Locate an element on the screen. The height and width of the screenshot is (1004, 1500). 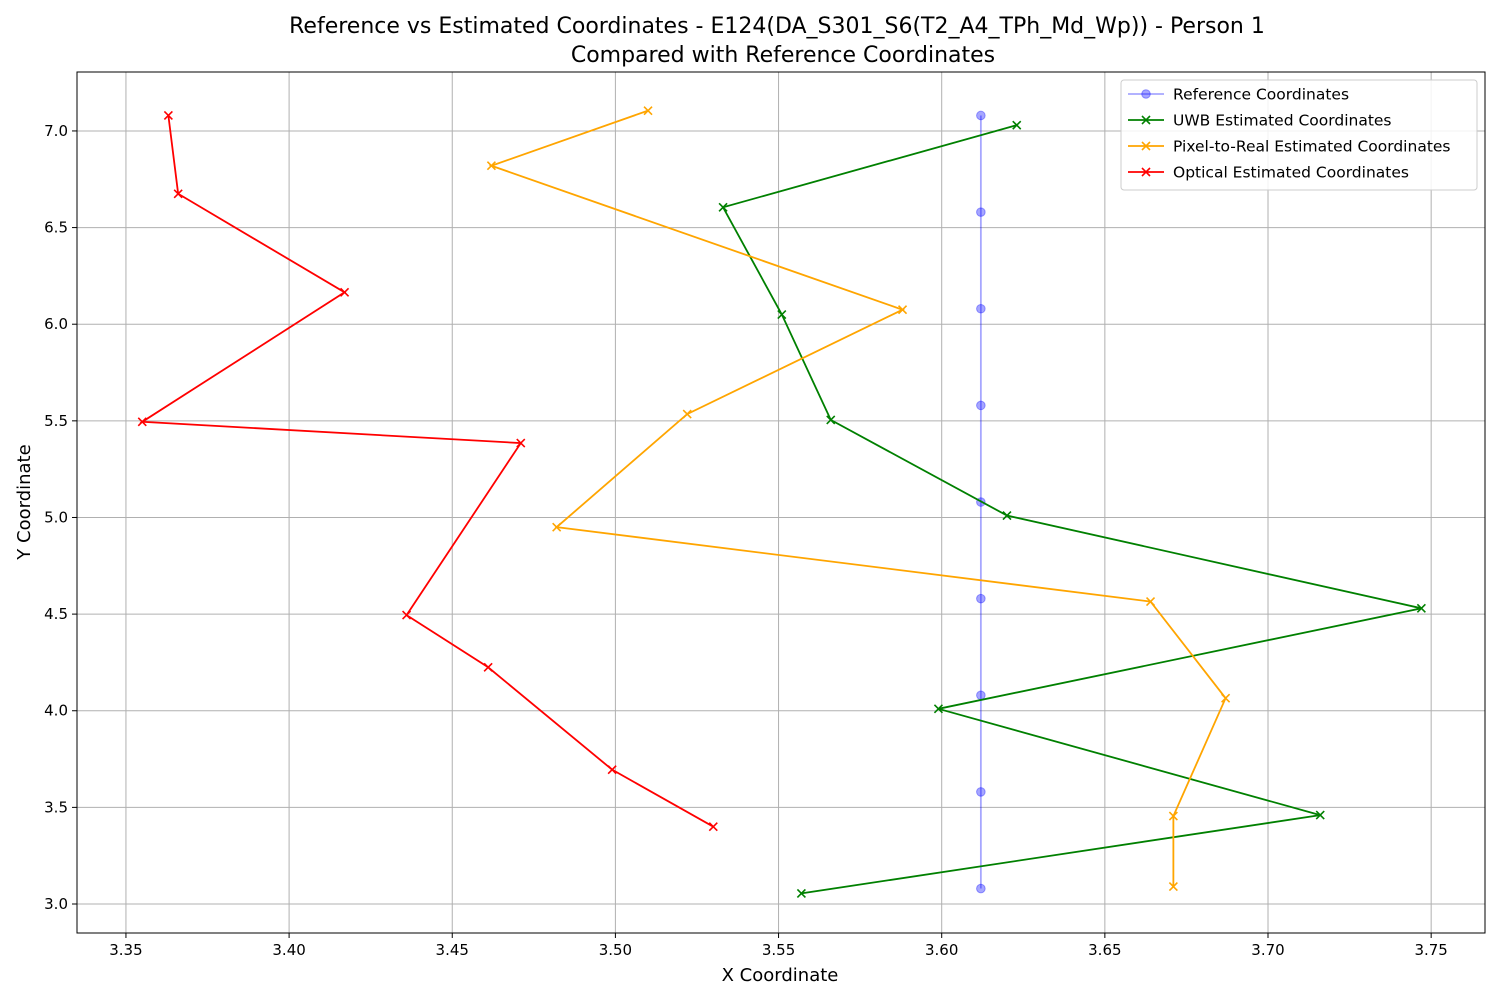
legend-box is located at coordinates (1299, 135).